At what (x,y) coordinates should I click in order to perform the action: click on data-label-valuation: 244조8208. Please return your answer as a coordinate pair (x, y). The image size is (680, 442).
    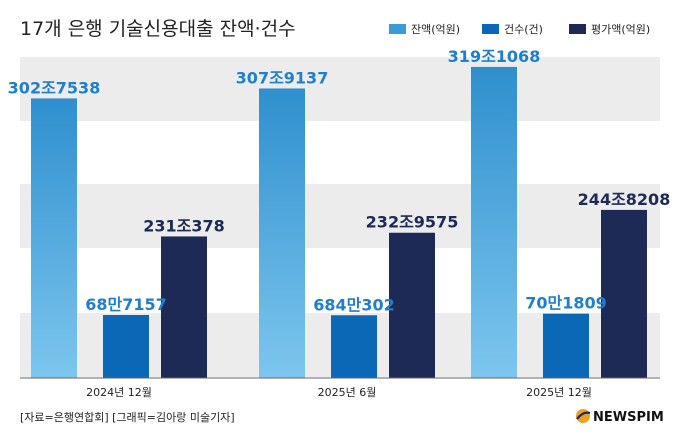
    Looking at the image, I should click on (624, 199).